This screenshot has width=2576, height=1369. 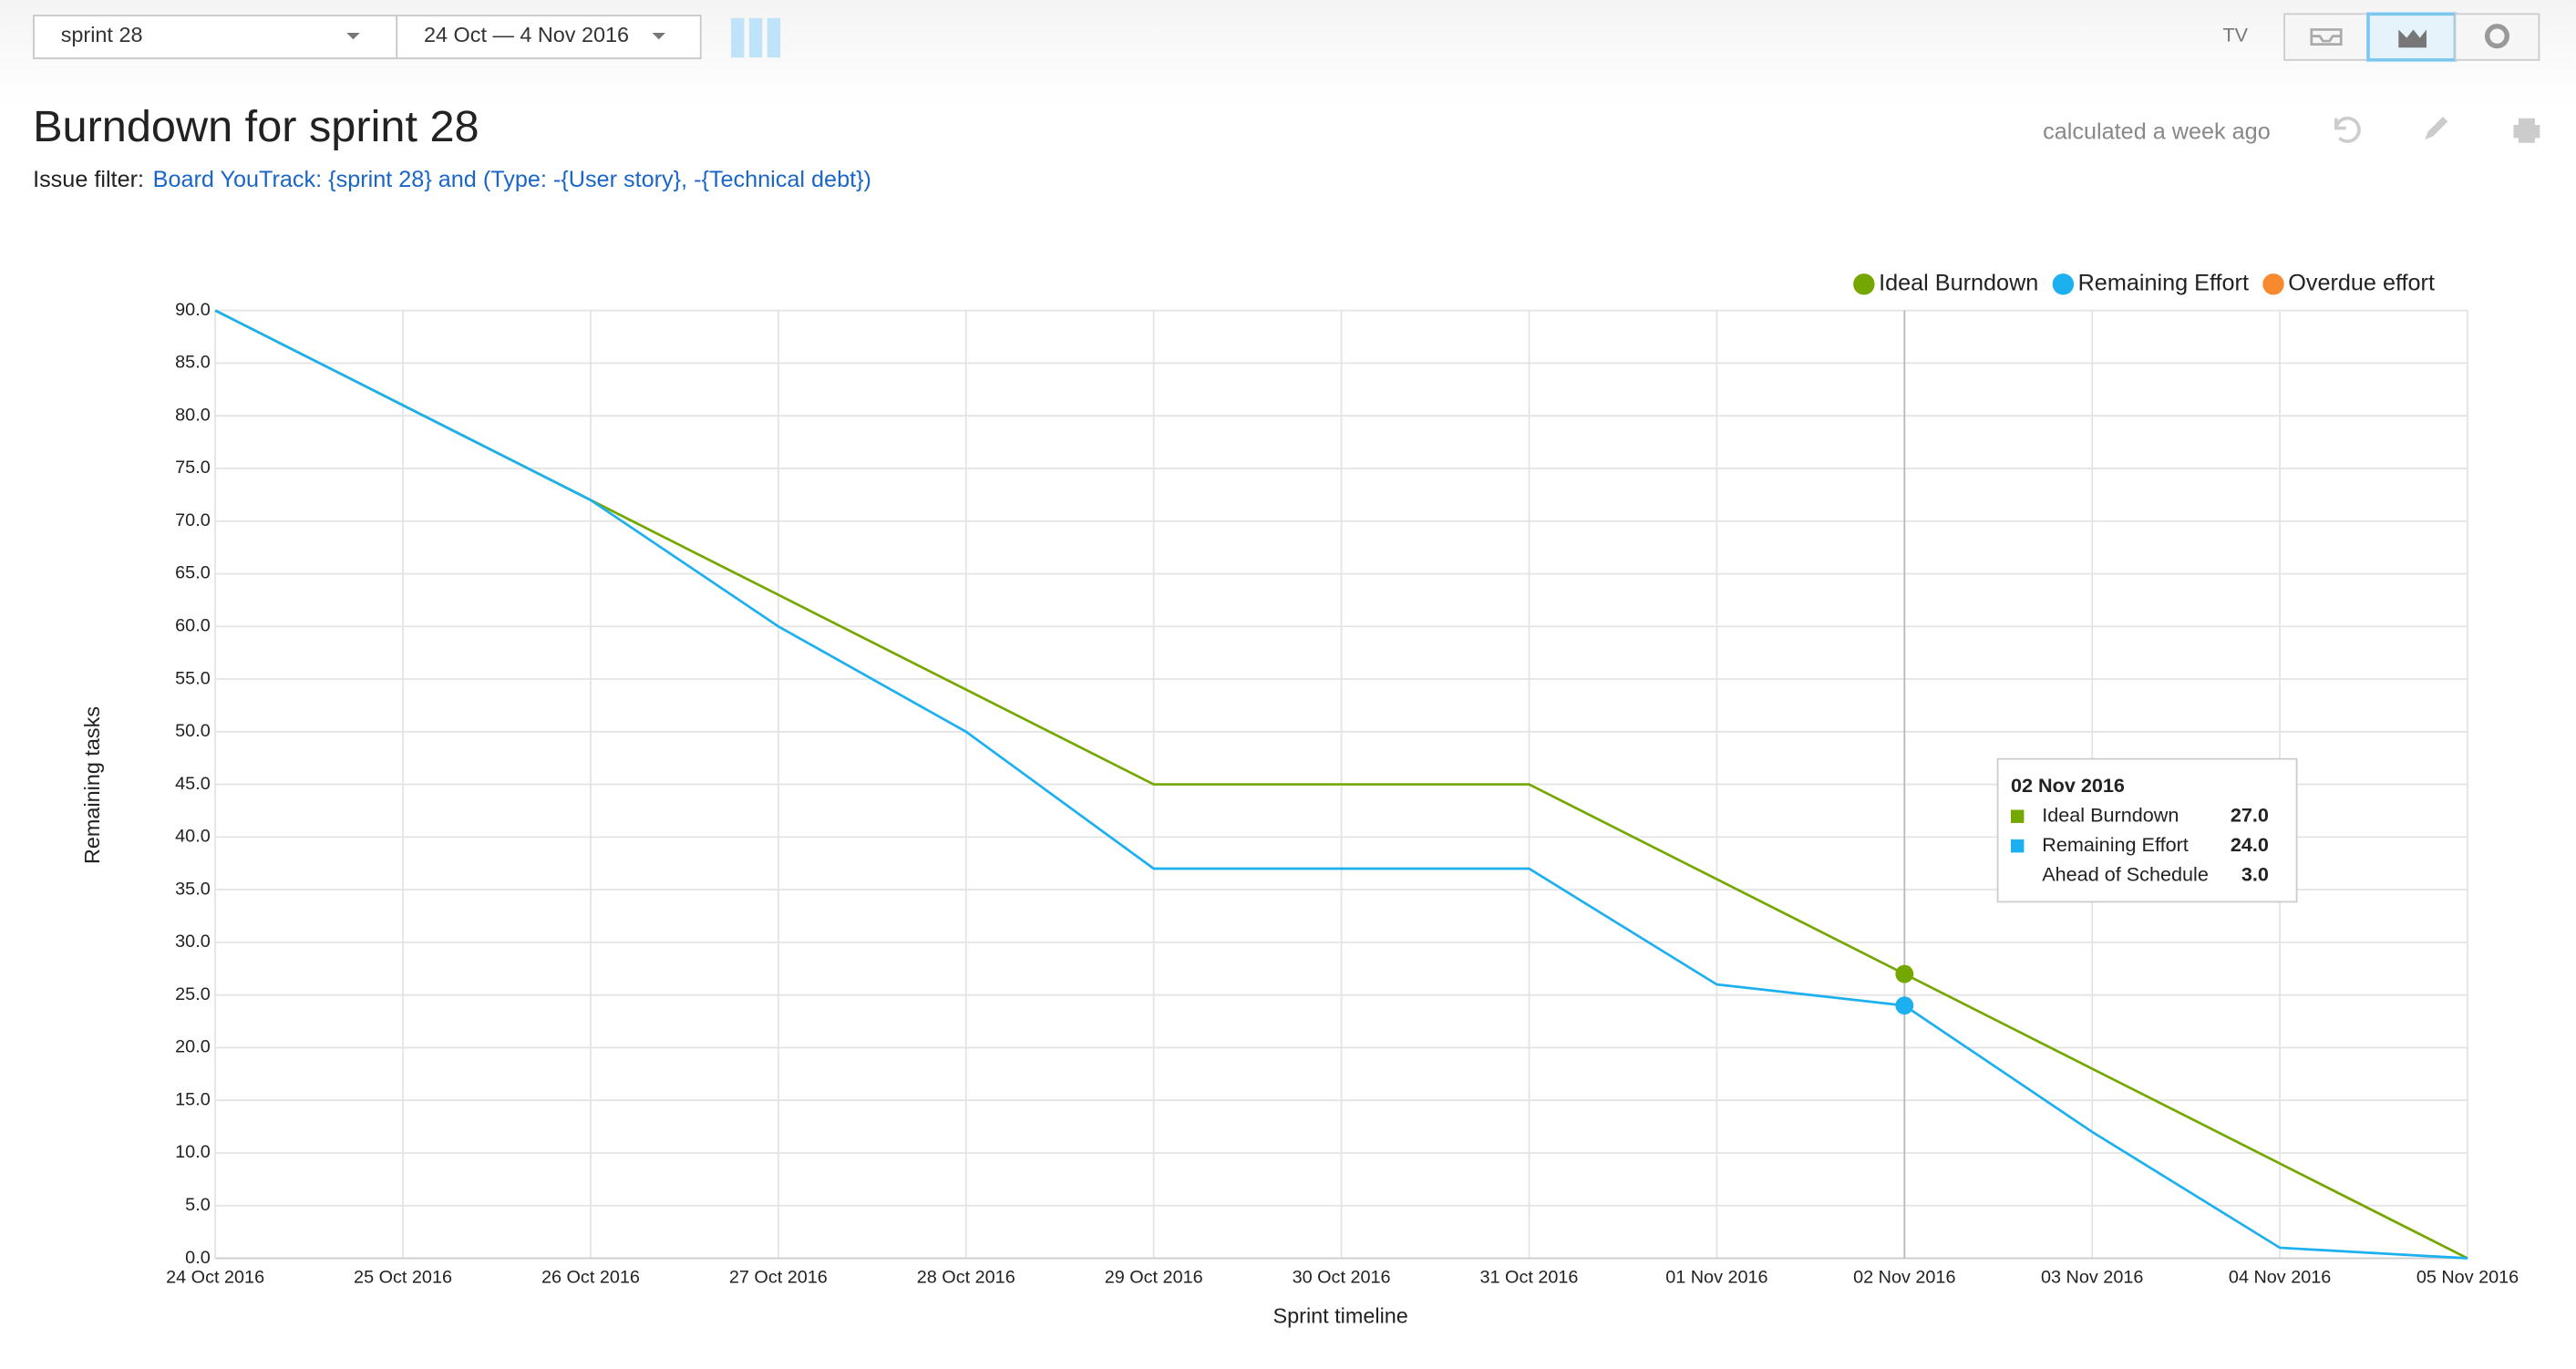 What do you see at coordinates (526, 34) in the screenshot?
I see `period: 24 Oct — 4 Nov 2016` at bounding box center [526, 34].